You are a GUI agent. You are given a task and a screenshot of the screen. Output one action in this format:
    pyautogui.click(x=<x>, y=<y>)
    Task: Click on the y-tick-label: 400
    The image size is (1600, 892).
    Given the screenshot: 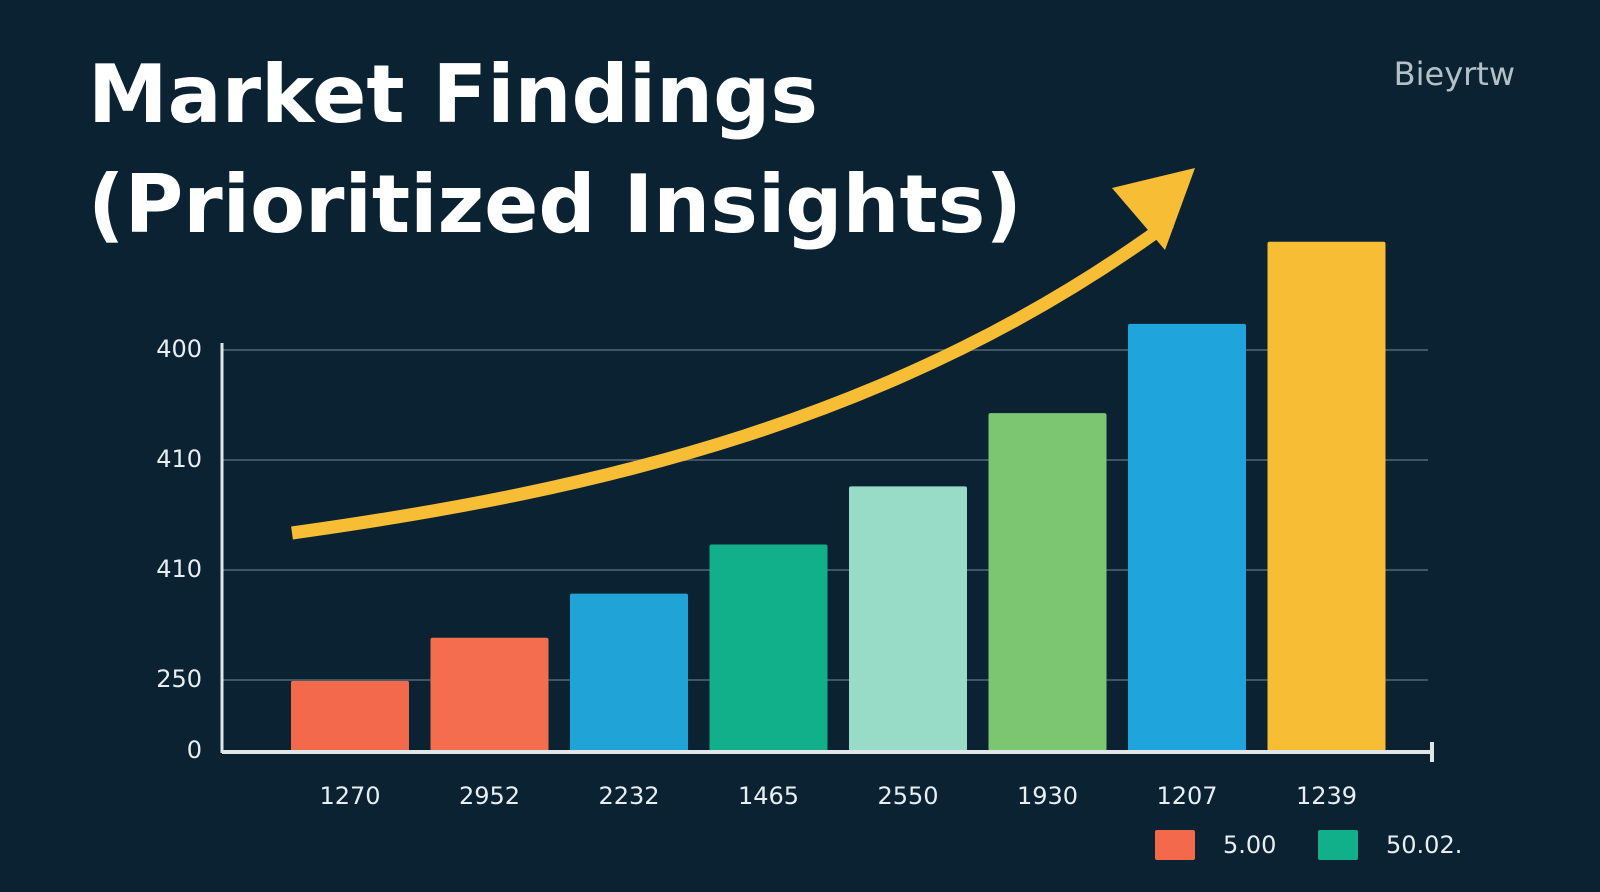 What is the action you would take?
    pyautogui.click(x=179, y=349)
    